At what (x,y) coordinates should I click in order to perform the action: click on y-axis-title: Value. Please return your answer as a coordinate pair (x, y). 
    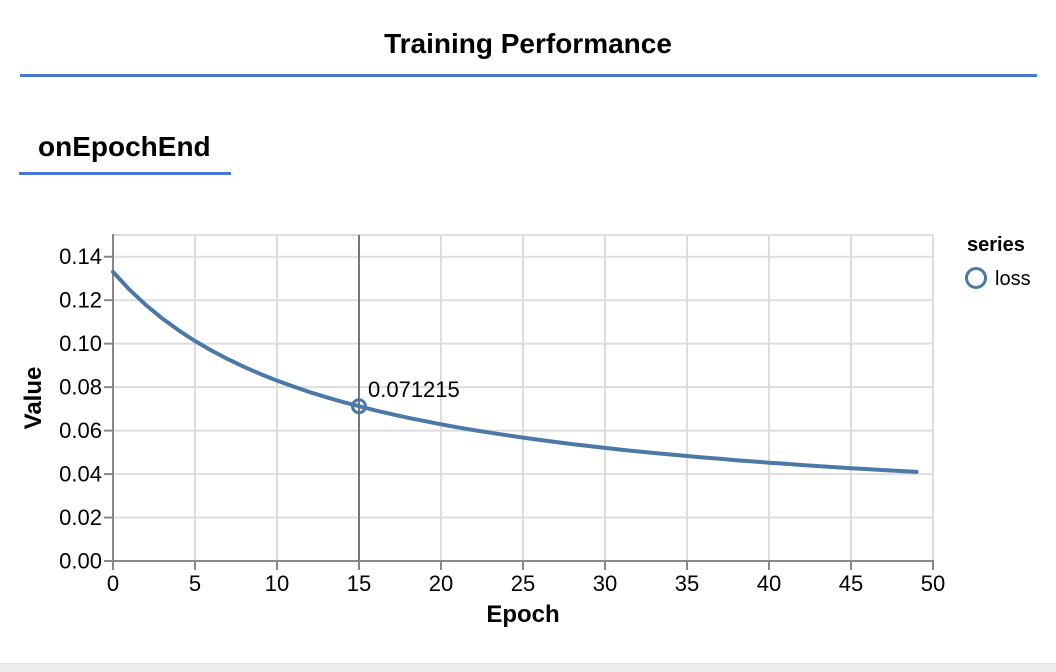
    Looking at the image, I should click on (33, 398).